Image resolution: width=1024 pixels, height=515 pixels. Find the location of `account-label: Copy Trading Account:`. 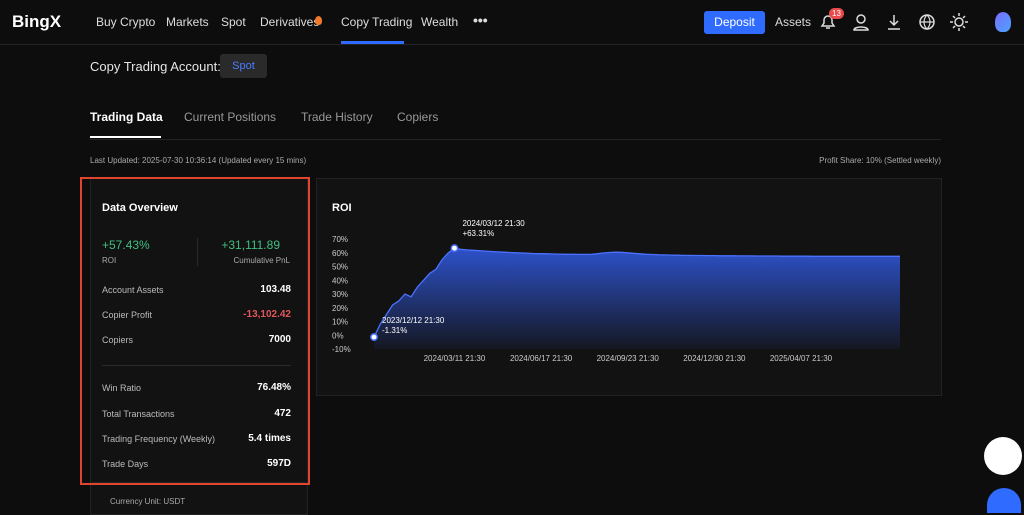

account-label: Copy Trading Account: is located at coordinates (155, 66).